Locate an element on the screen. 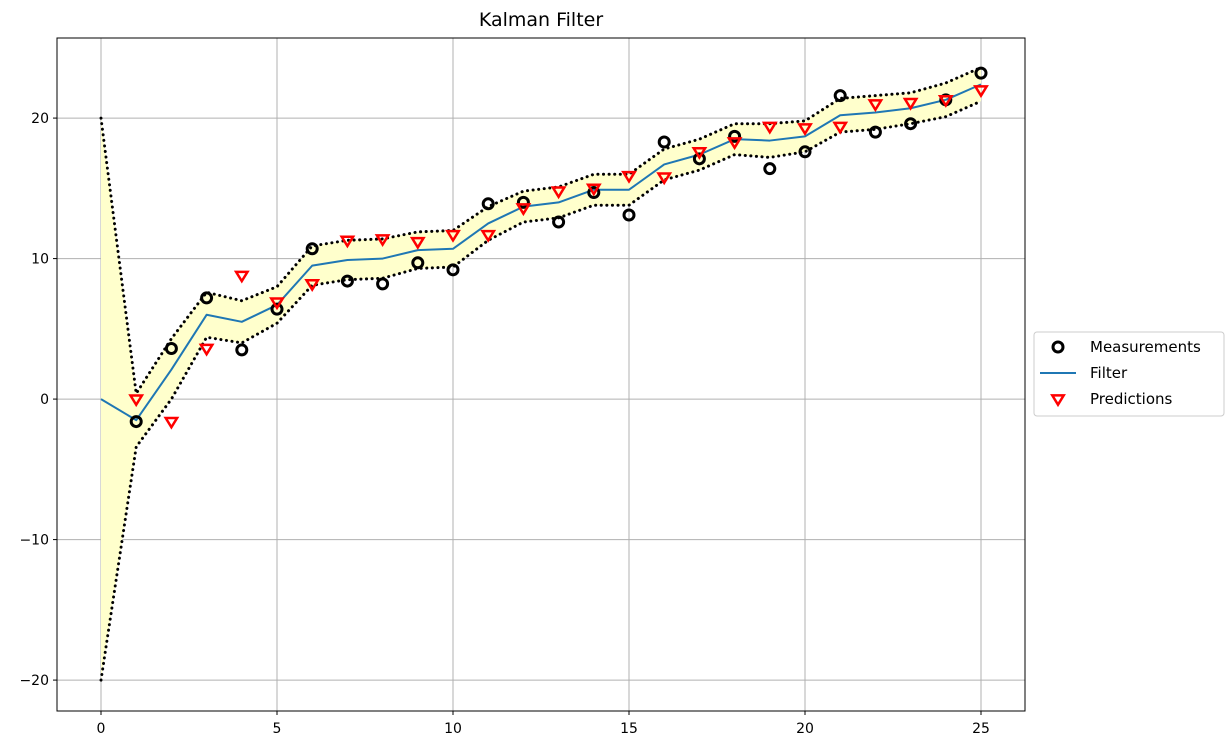 The width and height of the screenshot is (1227, 739). y-tick-label: 20 is located at coordinates (40, 119).